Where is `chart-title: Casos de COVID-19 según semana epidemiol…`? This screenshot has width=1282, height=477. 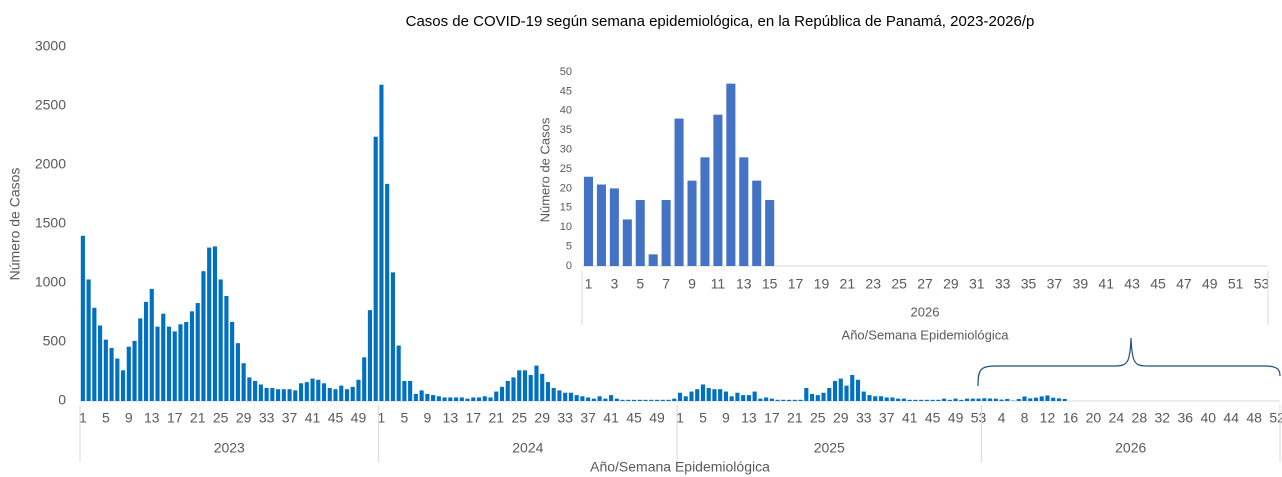 chart-title: Casos de COVID-19 según semana epidemiol… is located at coordinates (720, 21).